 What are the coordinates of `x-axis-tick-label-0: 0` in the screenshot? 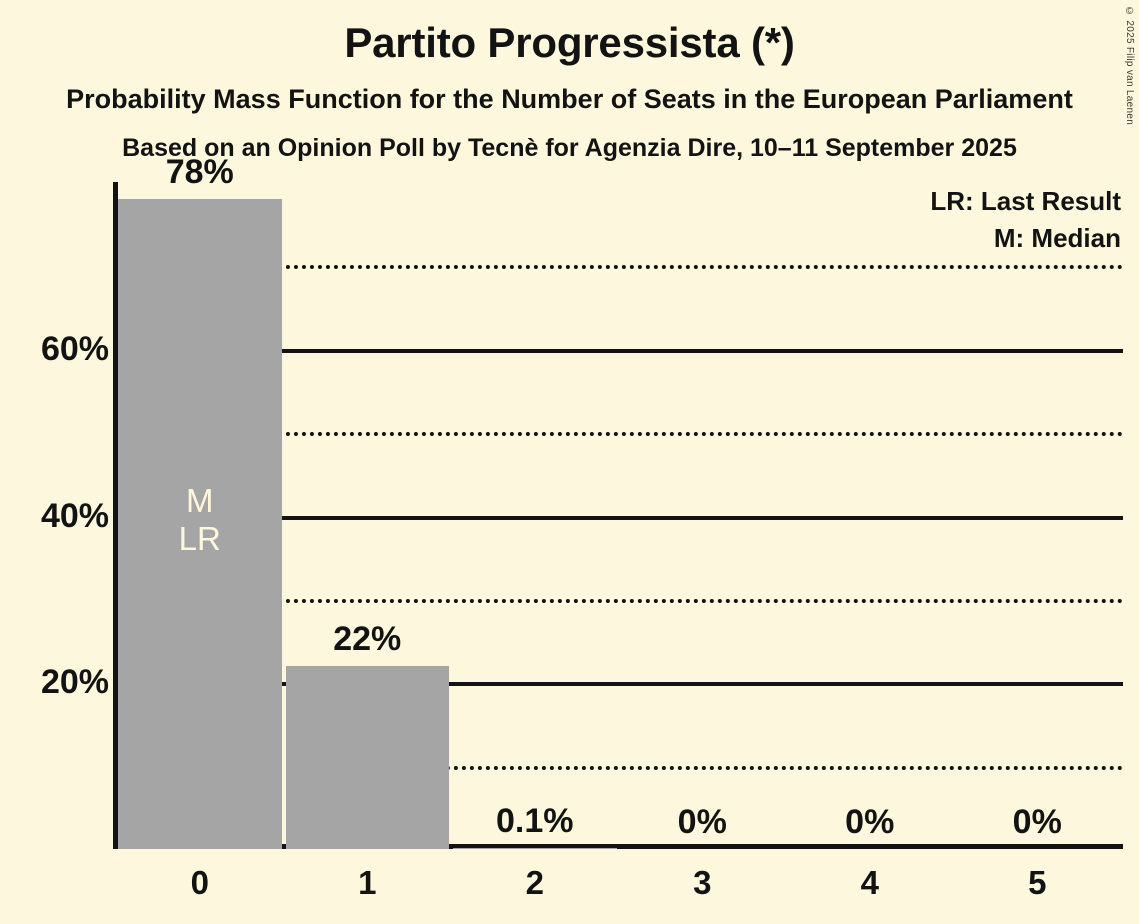 It's located at (199, 882).